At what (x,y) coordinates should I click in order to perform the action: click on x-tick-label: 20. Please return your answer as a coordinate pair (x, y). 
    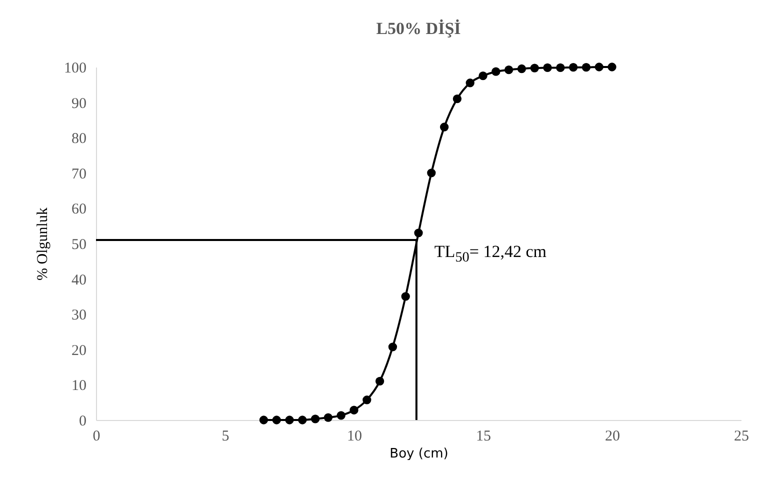
    Looking at the image, I should click on (612, 436).